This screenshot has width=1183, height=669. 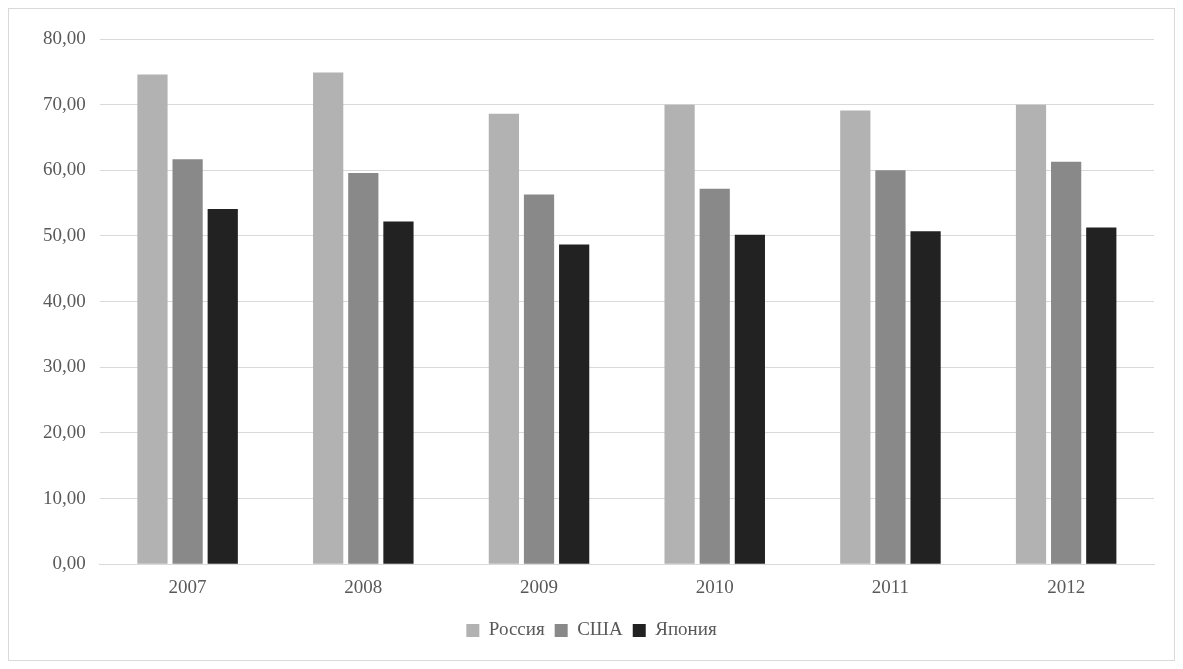 I want to click on x-tick-label: 2009, so click(x=539, y=586).